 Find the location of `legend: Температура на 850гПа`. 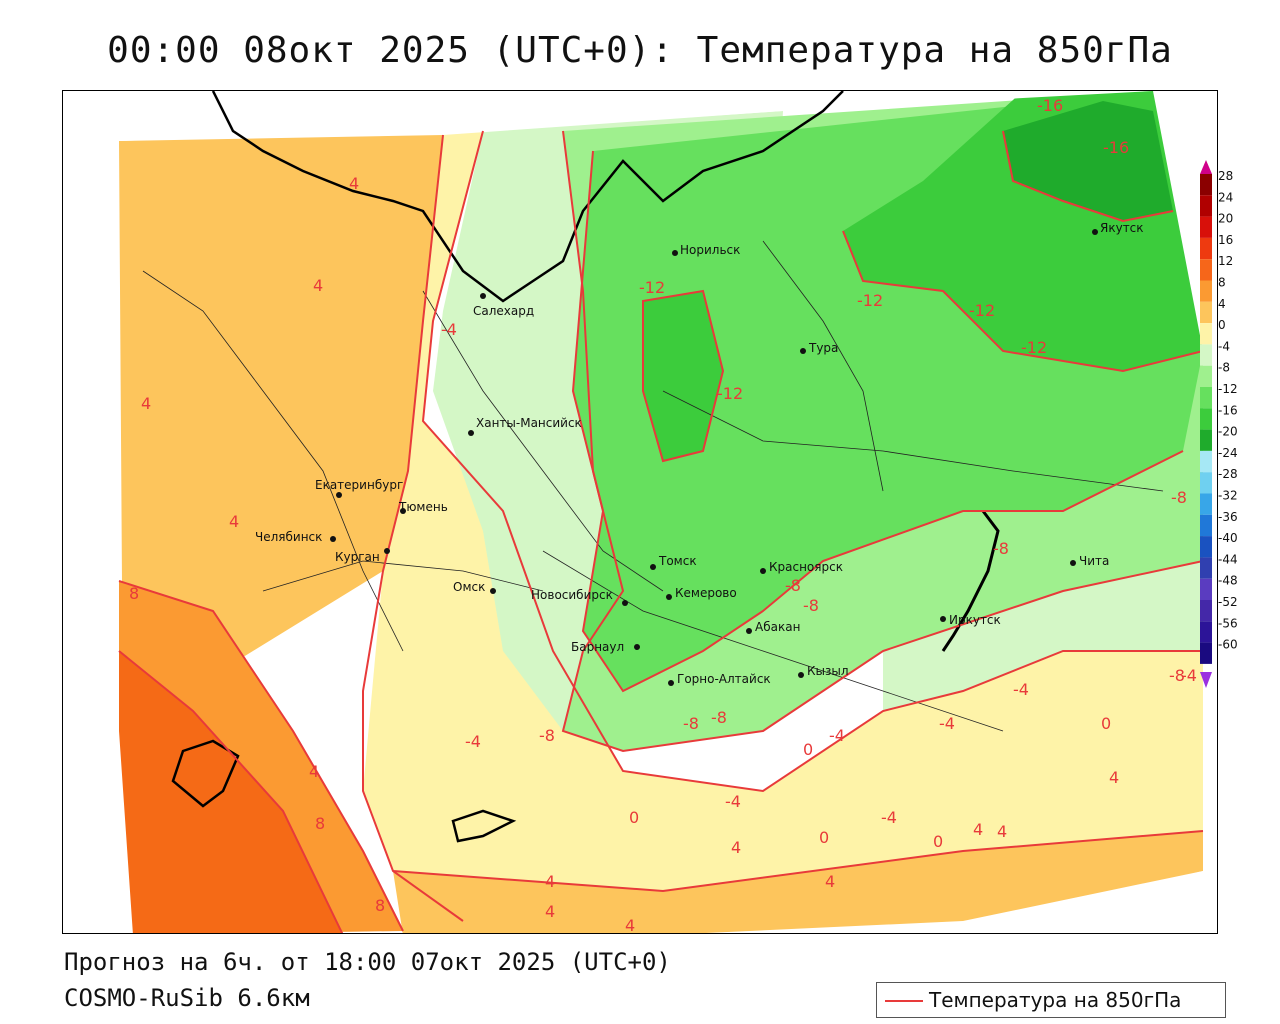

legend: Температура на 850гПа is located at coordinates (1051, 1000).